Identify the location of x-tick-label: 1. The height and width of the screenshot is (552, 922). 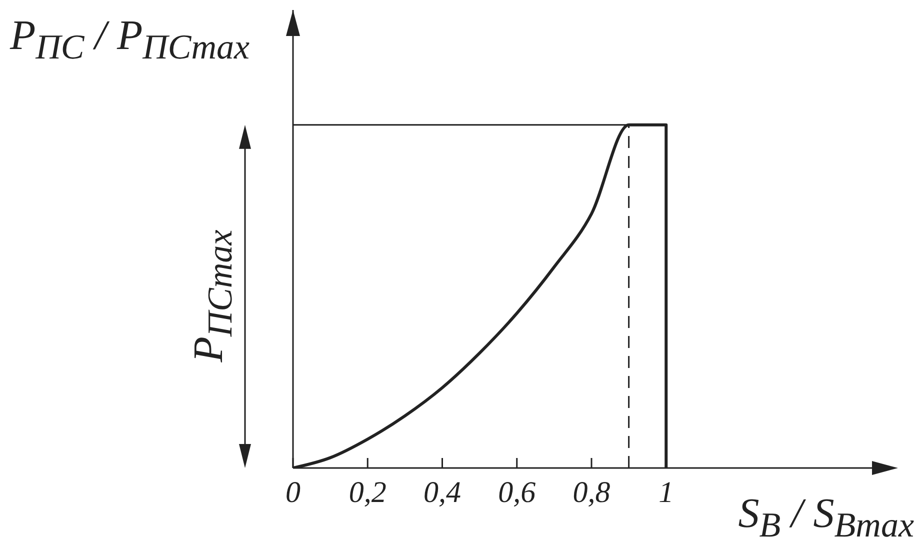
(666, 492).